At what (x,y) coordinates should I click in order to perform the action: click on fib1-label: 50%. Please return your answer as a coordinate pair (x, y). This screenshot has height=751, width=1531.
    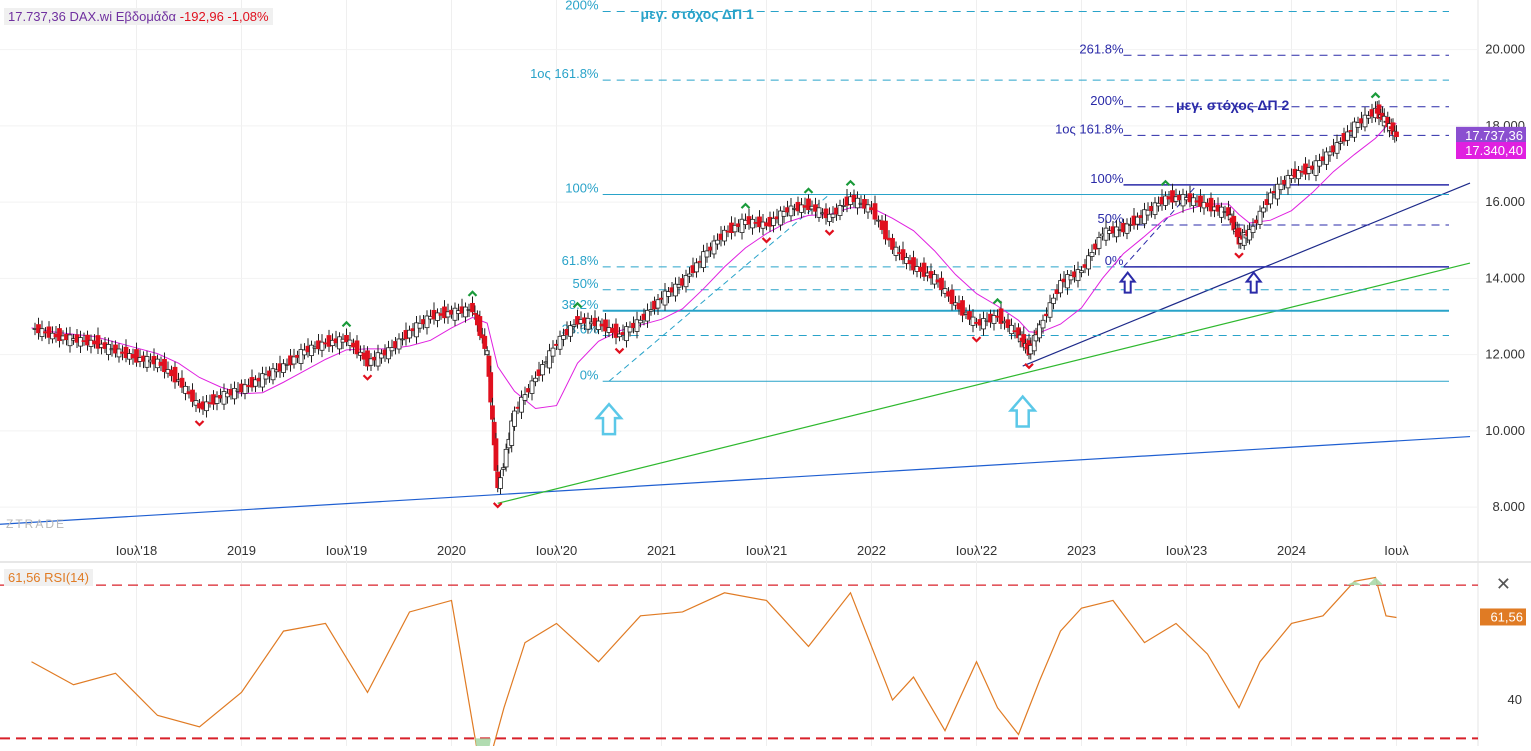
    Looking at the image, I should click on (585, 283).